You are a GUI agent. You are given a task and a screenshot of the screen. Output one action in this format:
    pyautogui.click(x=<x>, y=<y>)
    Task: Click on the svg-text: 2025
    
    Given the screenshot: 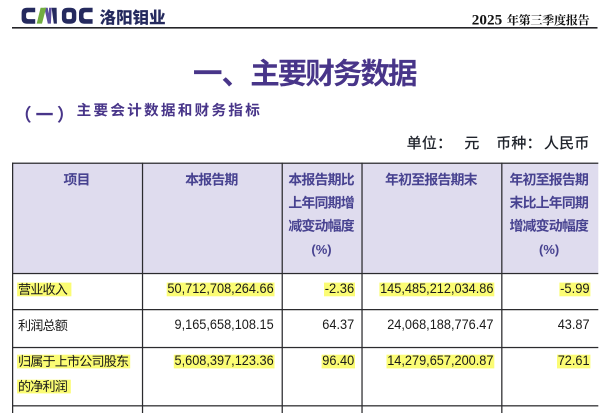 What is the action you would take?
    pyautogui.click(x=487, y=20)
    